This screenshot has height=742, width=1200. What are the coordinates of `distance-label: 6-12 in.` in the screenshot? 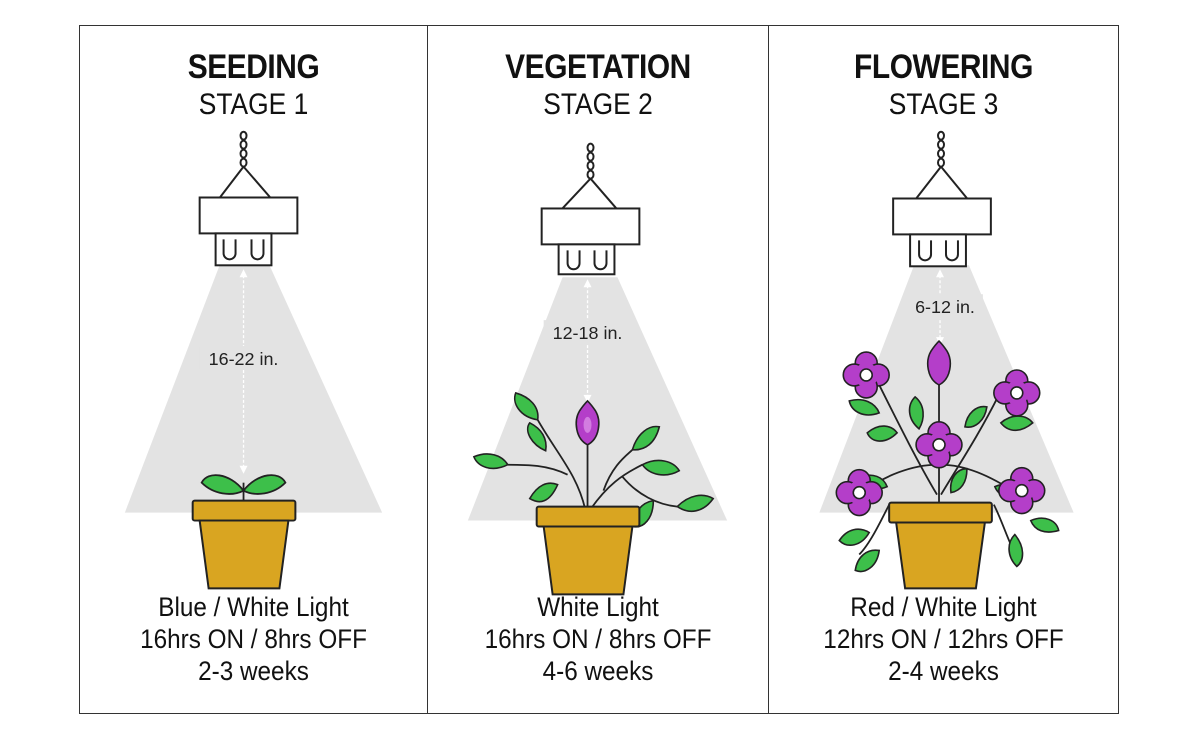 It's located at (945, 307).